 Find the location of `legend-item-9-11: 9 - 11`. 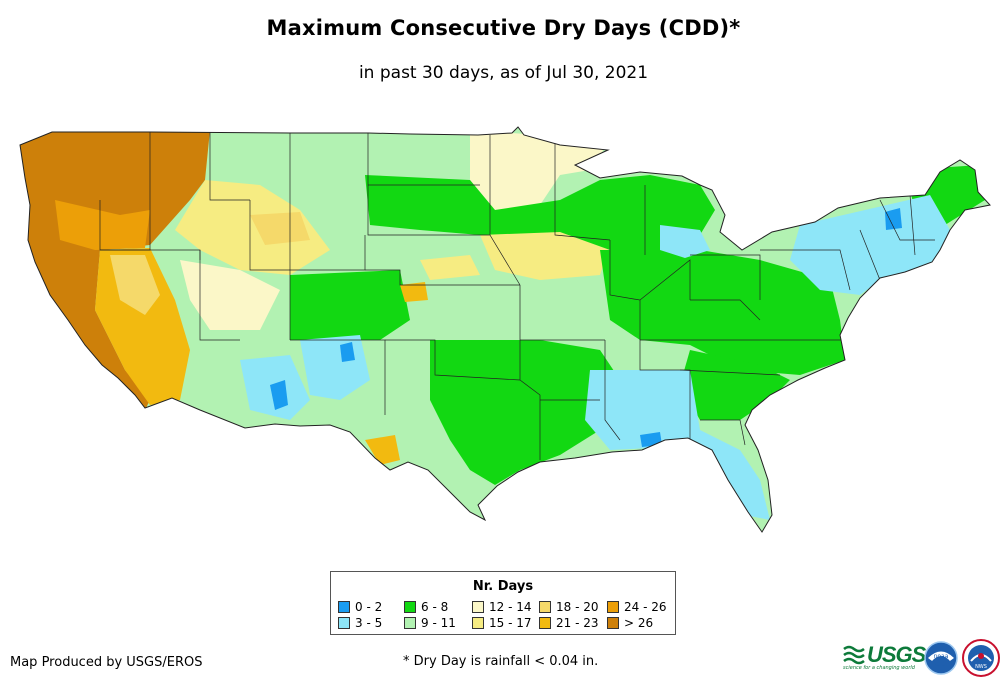

legend-item-9-11: 9 - 11 is located at coordinates (430, 623).